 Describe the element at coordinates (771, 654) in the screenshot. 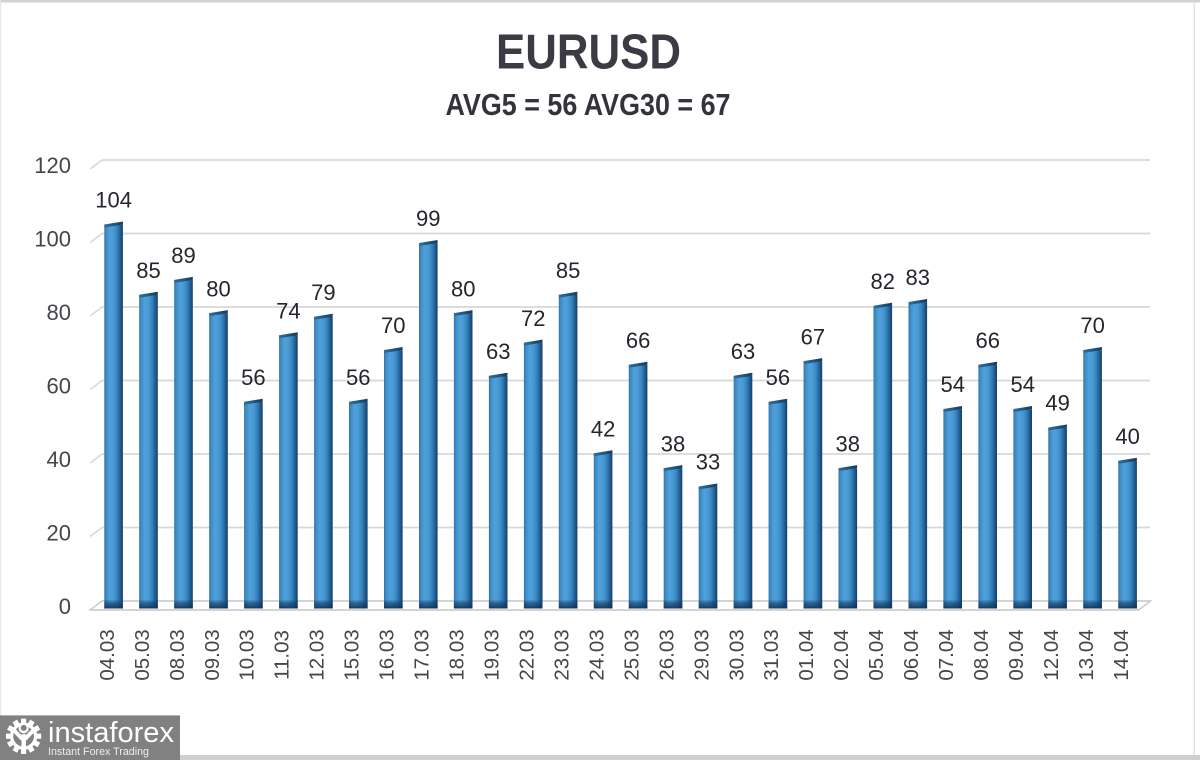

I see `svg-text: 31.03` at that location.